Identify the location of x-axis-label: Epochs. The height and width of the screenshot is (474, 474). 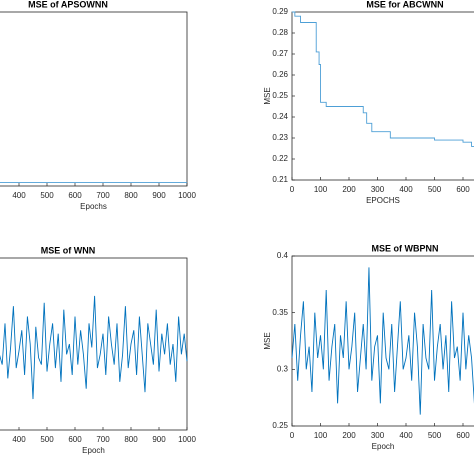
(93, 206).